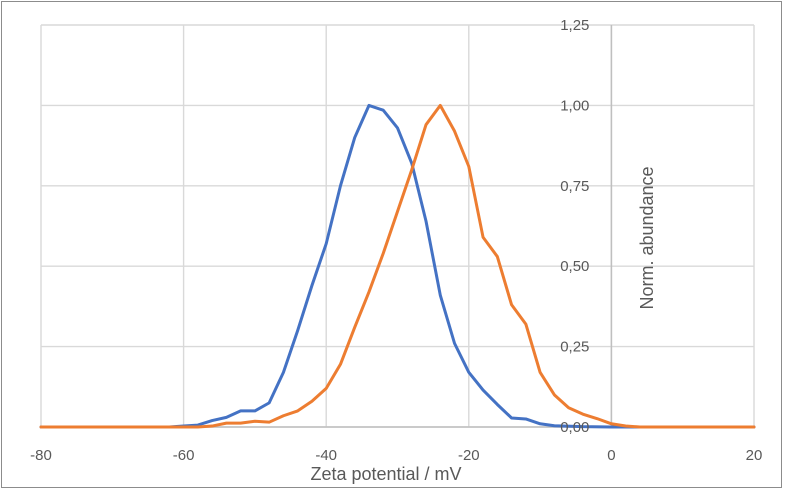 The height and width of the screenshot is (491, 785). Describe the element at coordinates (326, 455) in the screenshot. I see `x-tick-label: -40` at that location.